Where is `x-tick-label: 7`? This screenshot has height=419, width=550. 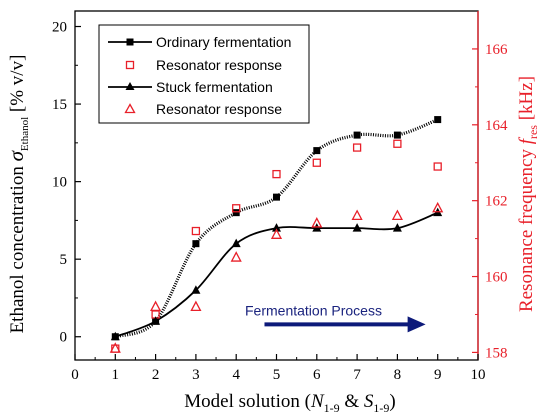
x-tick-label: 7 is located at coordinates (357, 375).